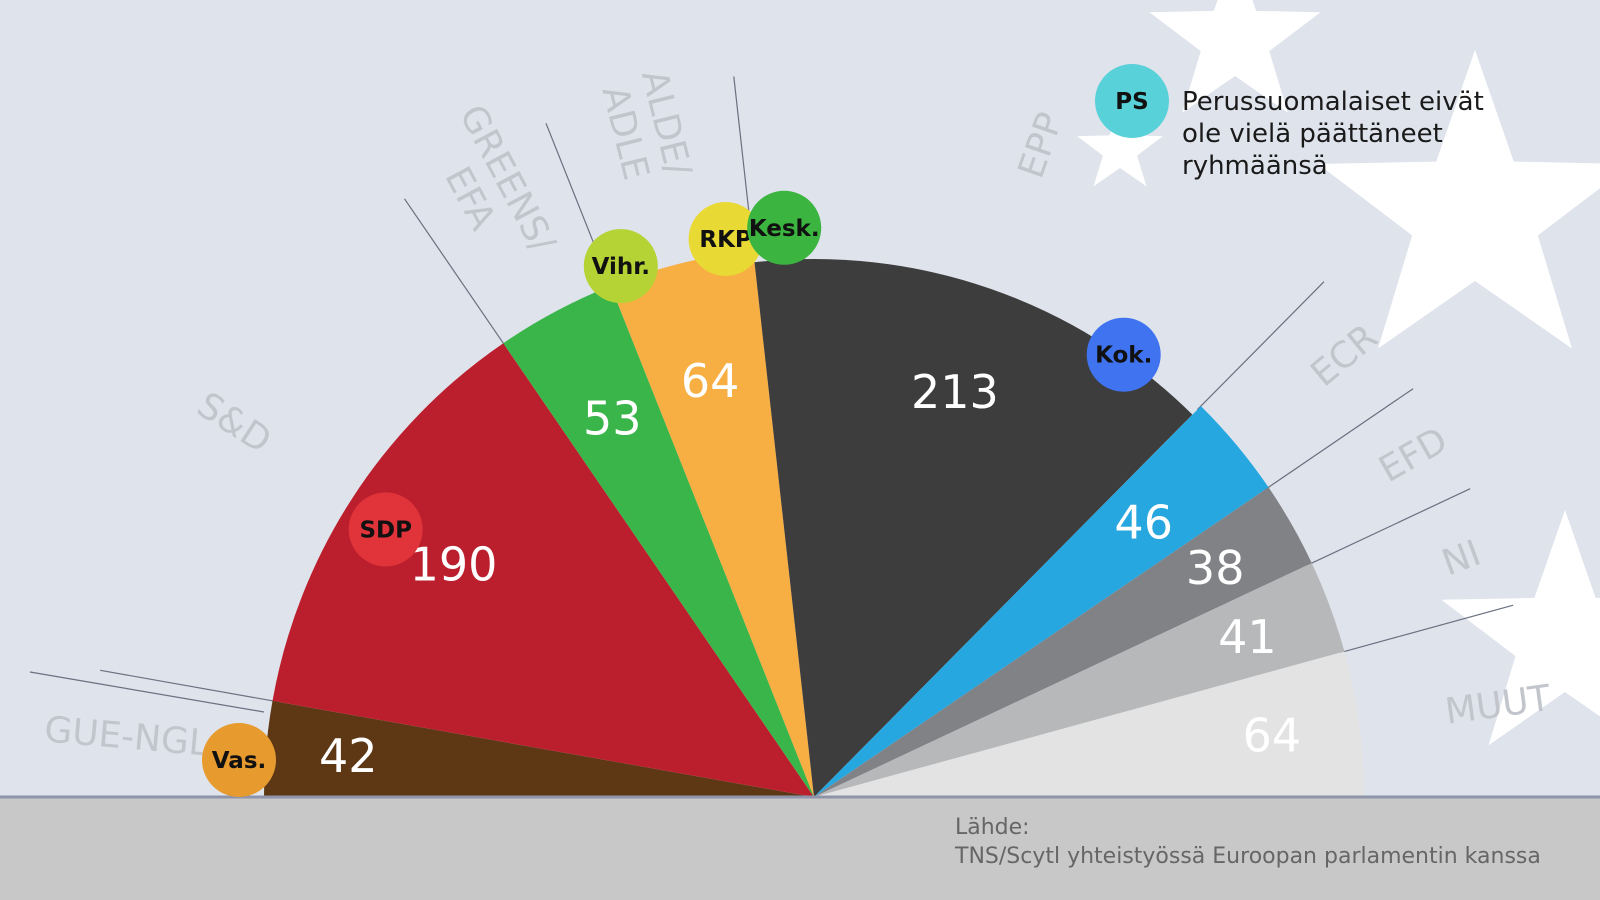 This screenshot has width=1600, height=900. Describe the element at coordinates (127, 736) in the screenshot. I see `group-label-gue-ngl: GUE-NGL` at that location.